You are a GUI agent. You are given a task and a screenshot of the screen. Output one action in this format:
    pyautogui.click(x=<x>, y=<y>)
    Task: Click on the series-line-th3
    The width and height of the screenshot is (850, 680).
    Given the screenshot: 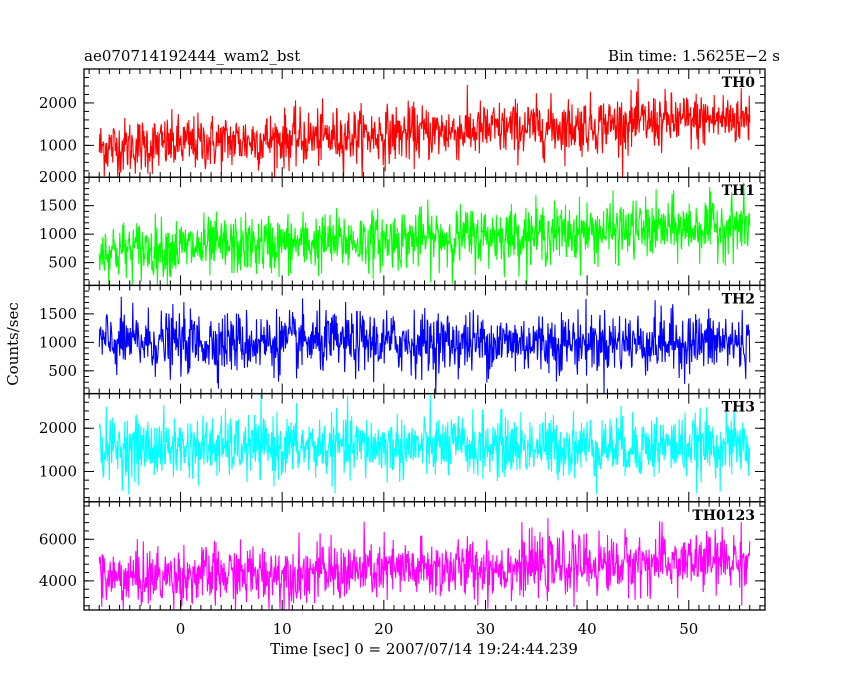 What is the action you would take?
    pyautogui.click(x=424, y=444)
    